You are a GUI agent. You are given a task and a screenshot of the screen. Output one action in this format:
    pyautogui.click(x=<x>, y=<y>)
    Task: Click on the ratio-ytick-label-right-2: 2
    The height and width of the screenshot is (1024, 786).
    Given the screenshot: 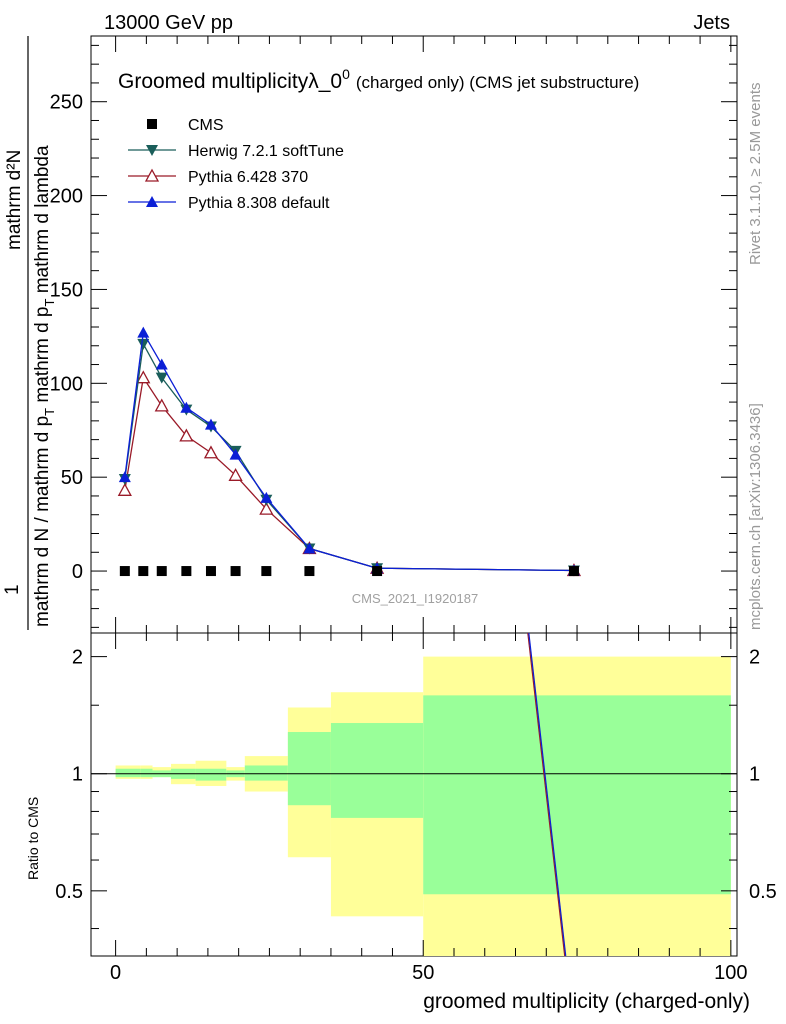 What is the action you would take?
    pyautogui.click(x=754, y=658)
    